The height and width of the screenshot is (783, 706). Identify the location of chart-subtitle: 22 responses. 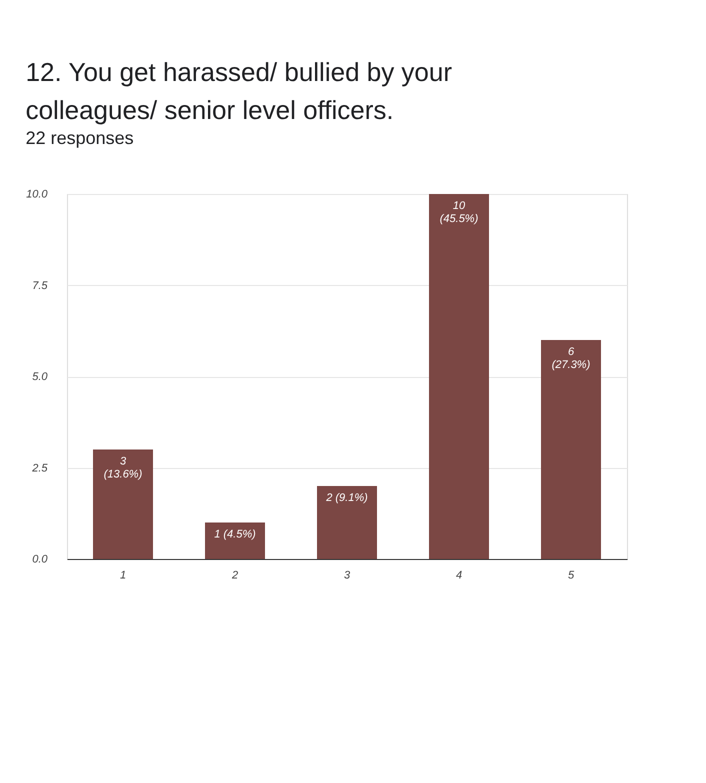
(80, 138).